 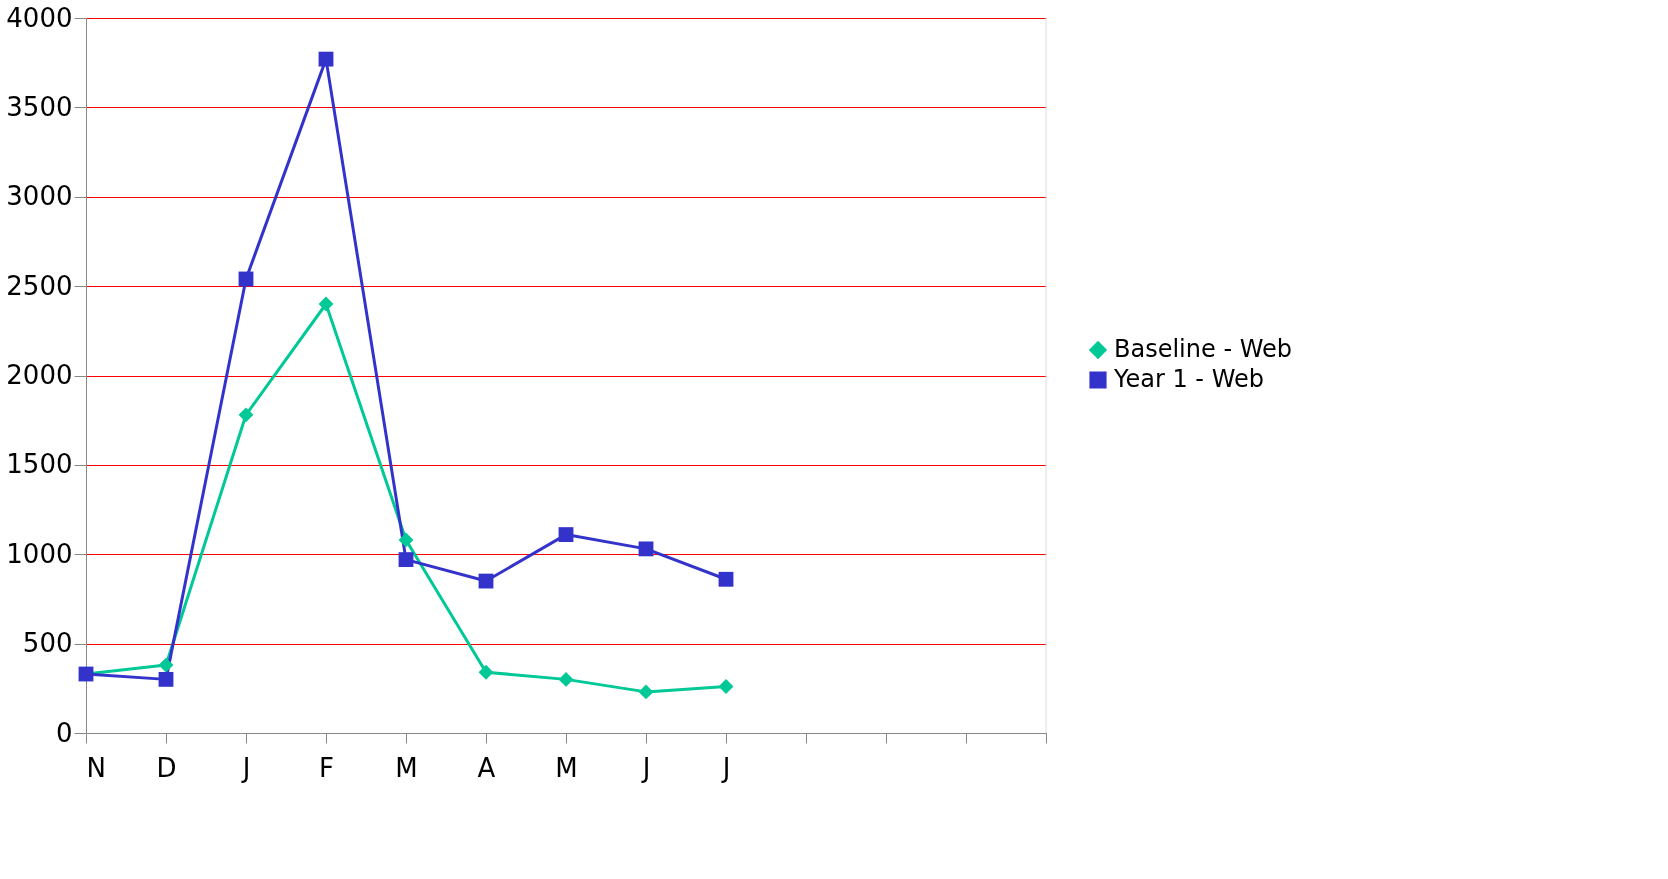 What do you see at coordinates (39, 17) in the screenshot?
I see `y-tick-label: 4000` at bounding box center [39, 17].